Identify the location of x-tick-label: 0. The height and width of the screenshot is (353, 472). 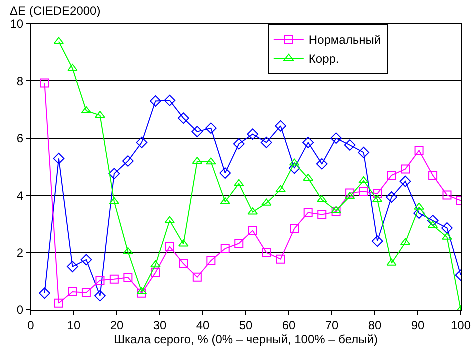
(31, 325).